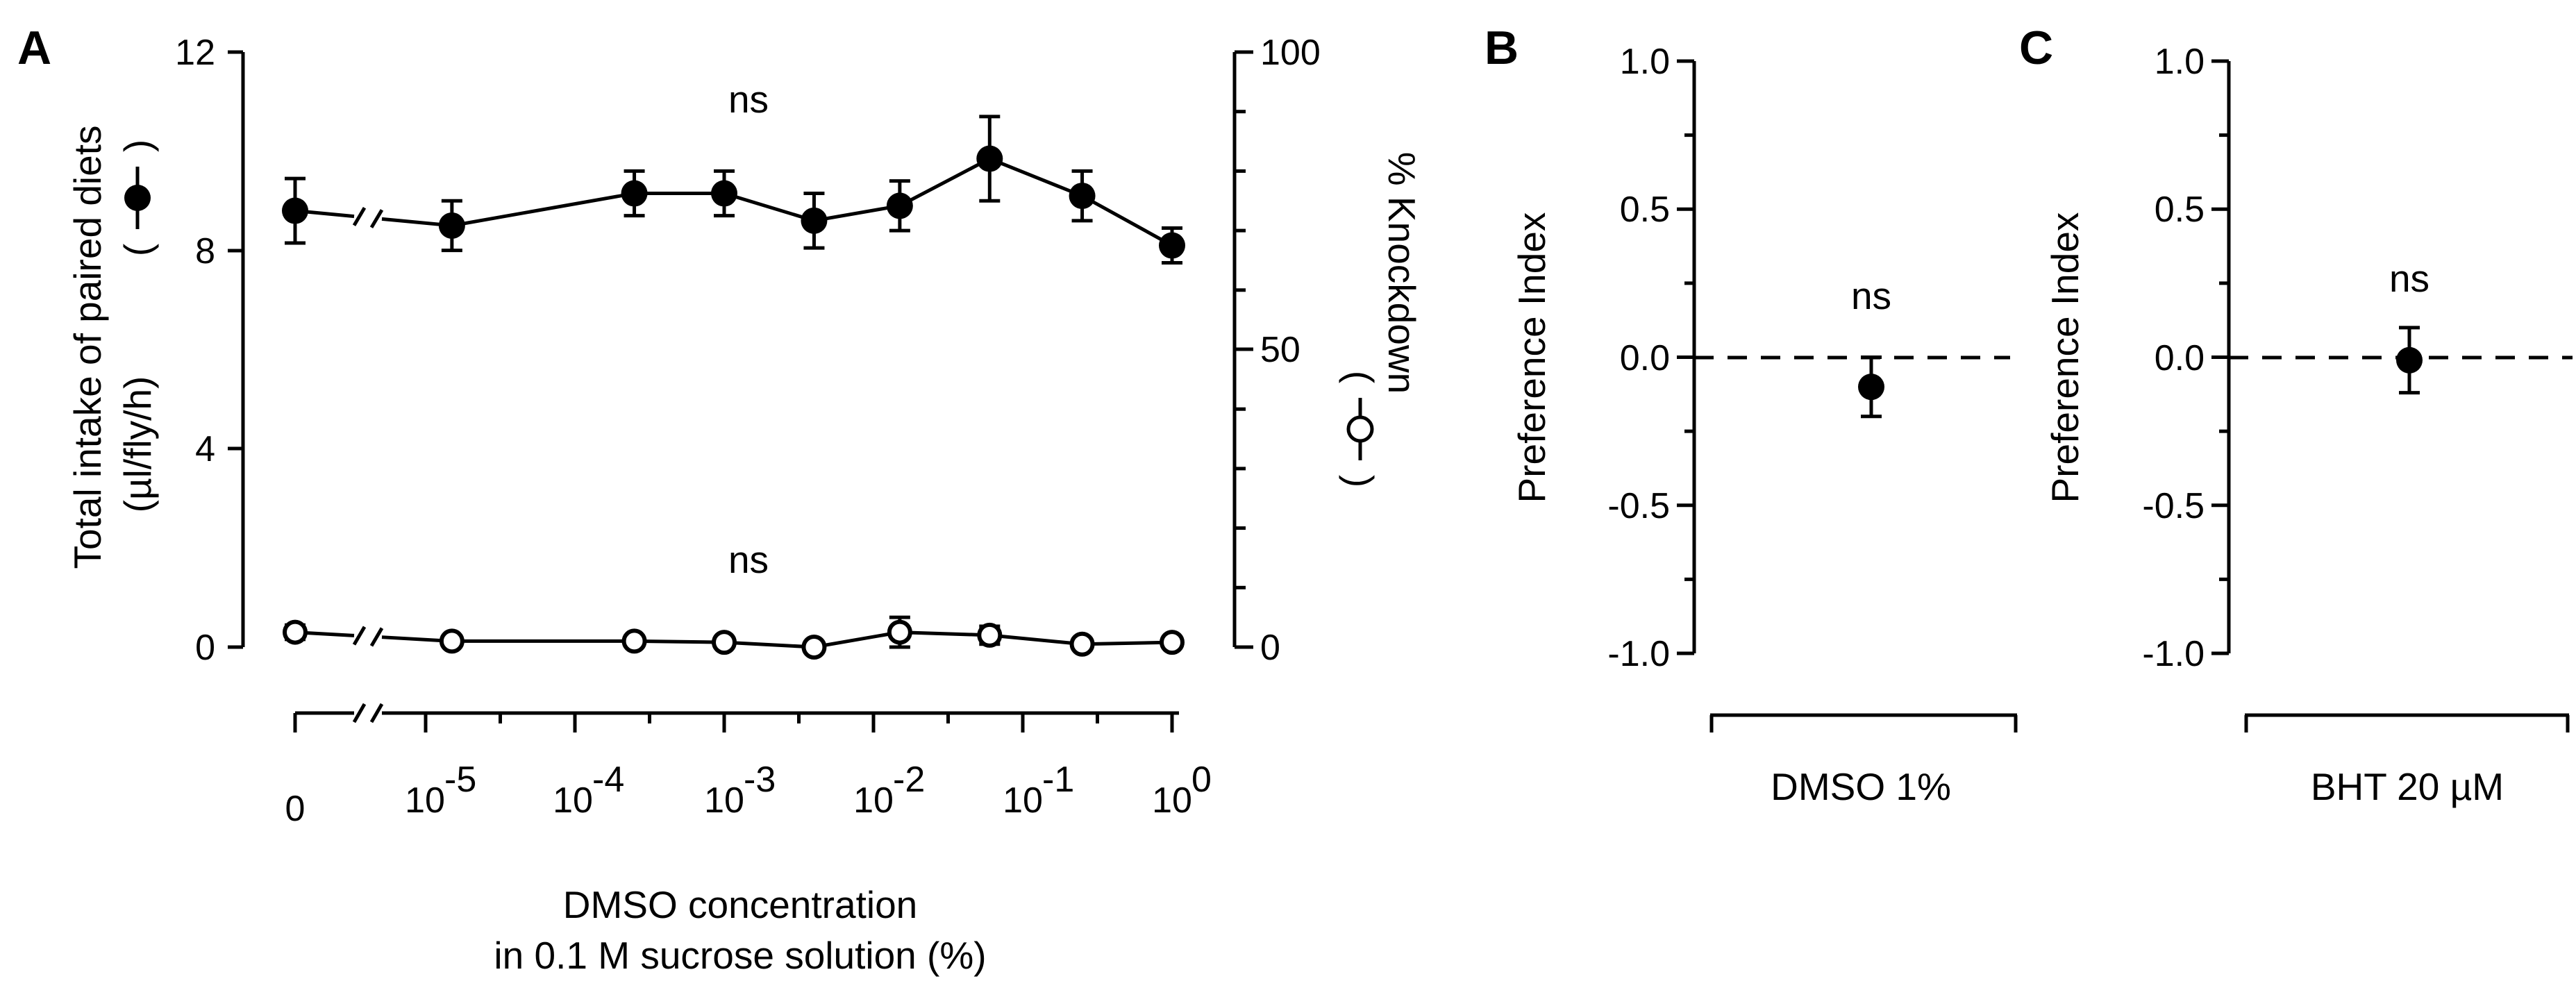 The height and width of the screenshot is (988, 2576). I want to click on panel-c-tick-label: 0.5, so click(2180, 210).